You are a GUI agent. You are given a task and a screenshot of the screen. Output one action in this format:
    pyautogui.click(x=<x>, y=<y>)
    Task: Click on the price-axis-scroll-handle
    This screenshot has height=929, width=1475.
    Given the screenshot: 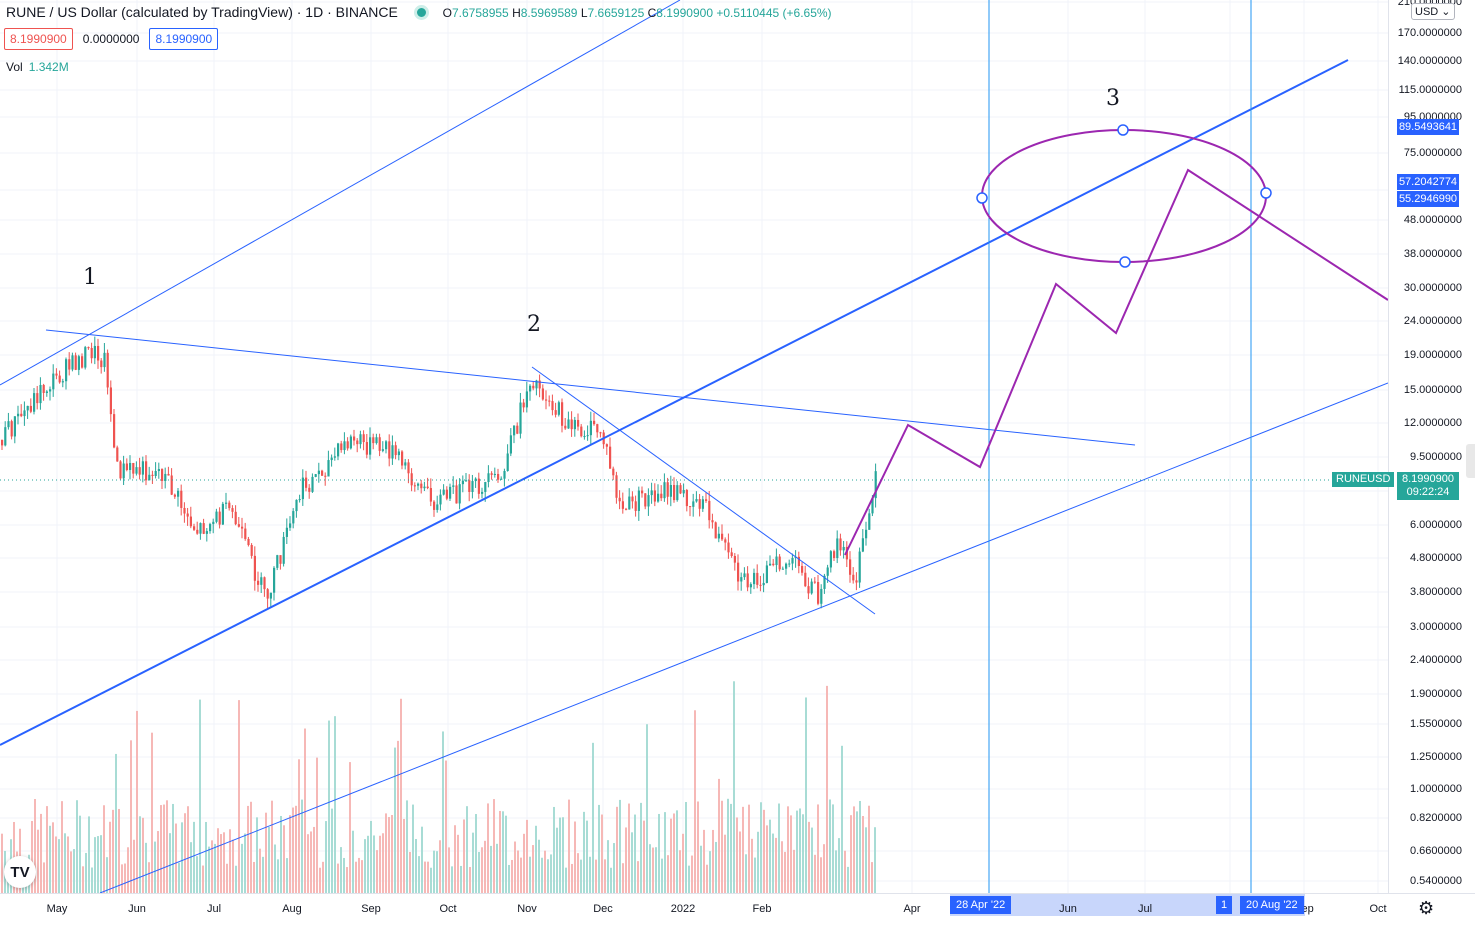 What is the action you would take?
    pyautogui.click(x=1470, y=461)
    